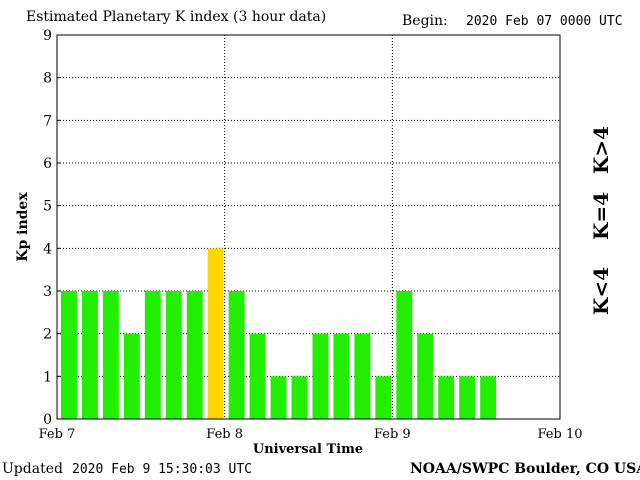  Describe the element at coordinates (47, 36) in the screenshot. I see `y-tick-label: 9` at that location.